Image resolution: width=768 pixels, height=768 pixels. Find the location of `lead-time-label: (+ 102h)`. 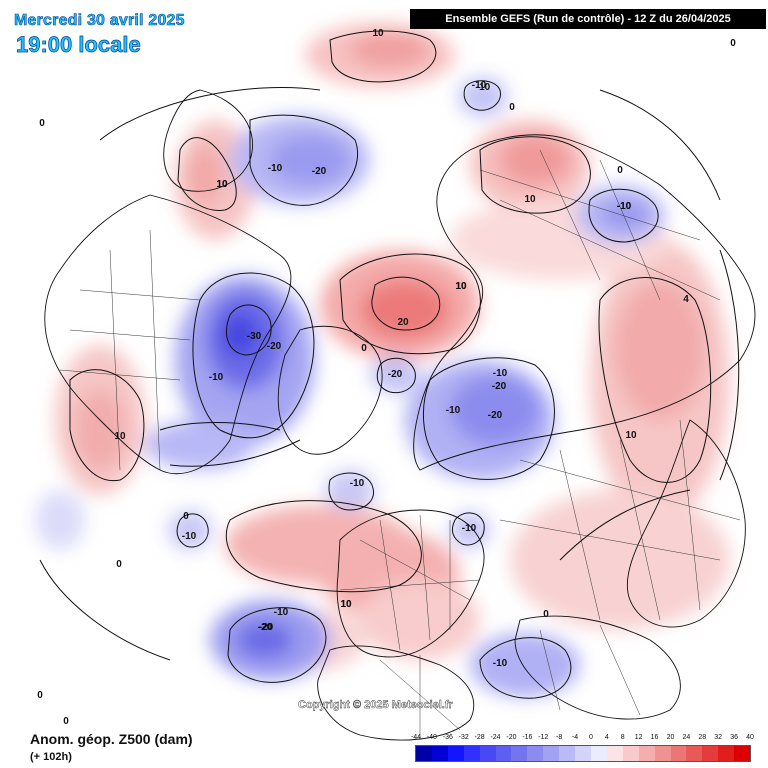

lead-time-label: (+ 102h) is located at coordinates (51, 757).